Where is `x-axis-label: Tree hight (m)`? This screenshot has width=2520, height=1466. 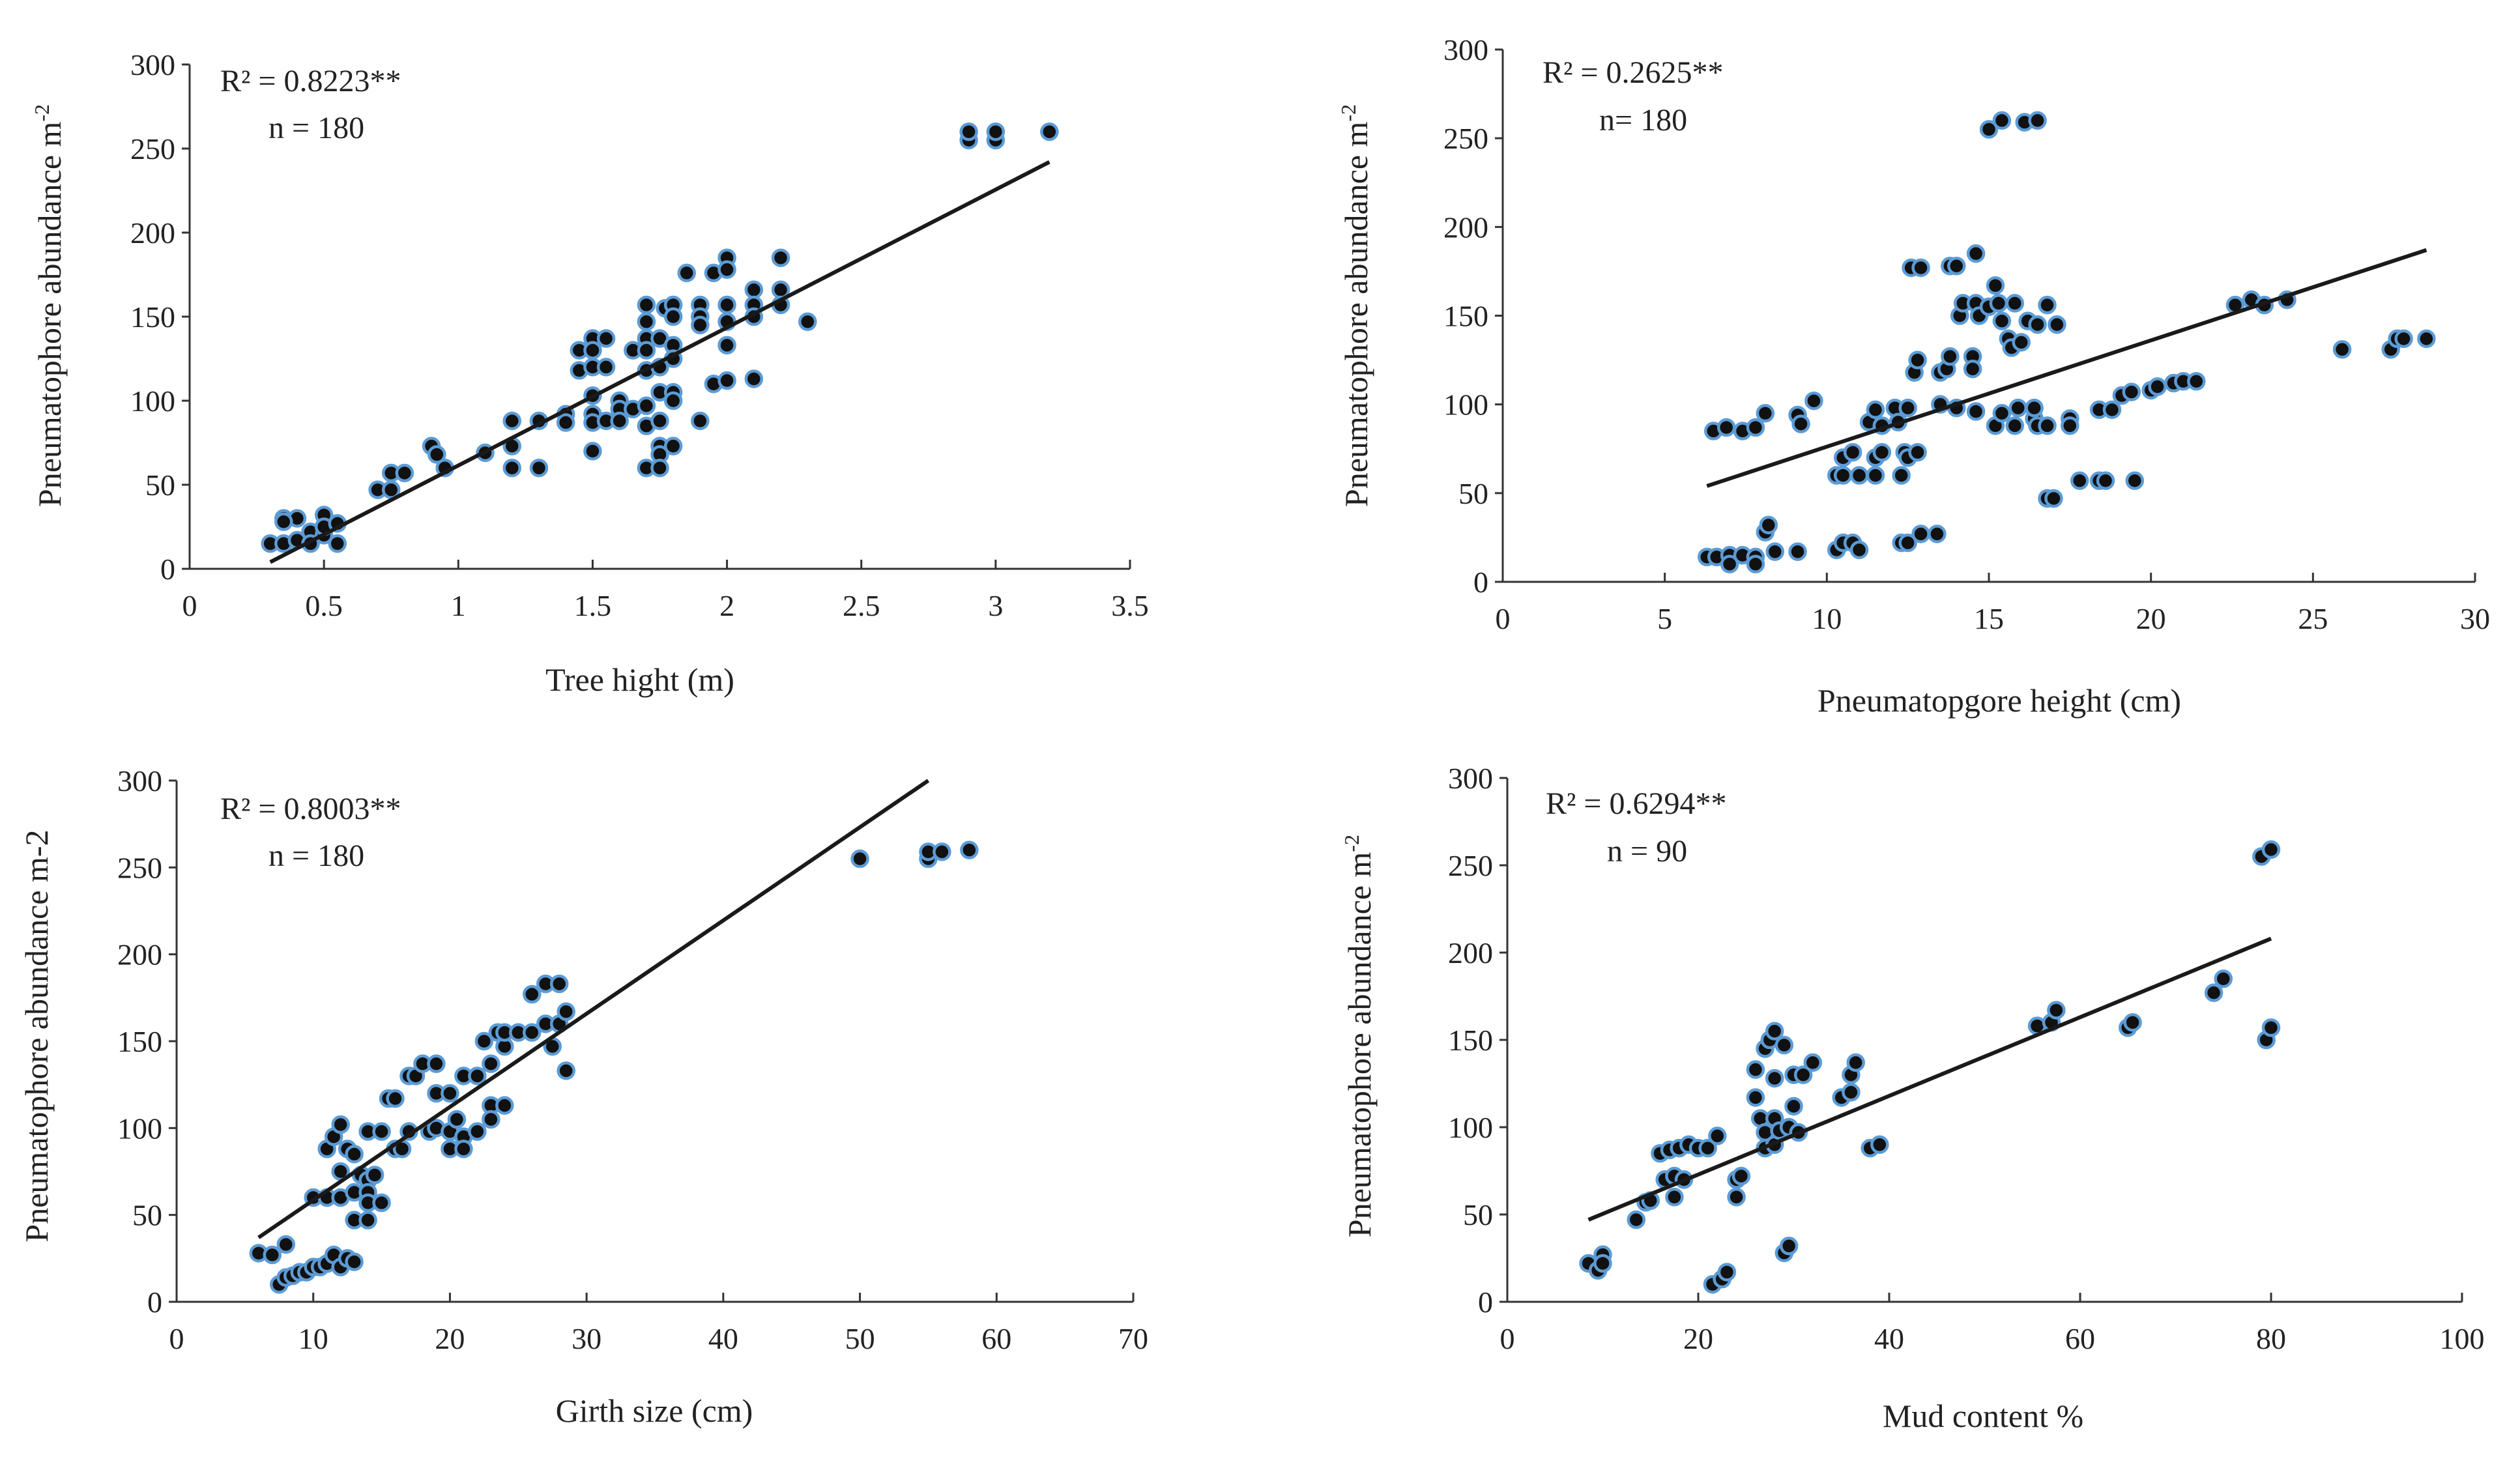
x-axis-label: Tree hight (m) is located at coordinates (640, 679).